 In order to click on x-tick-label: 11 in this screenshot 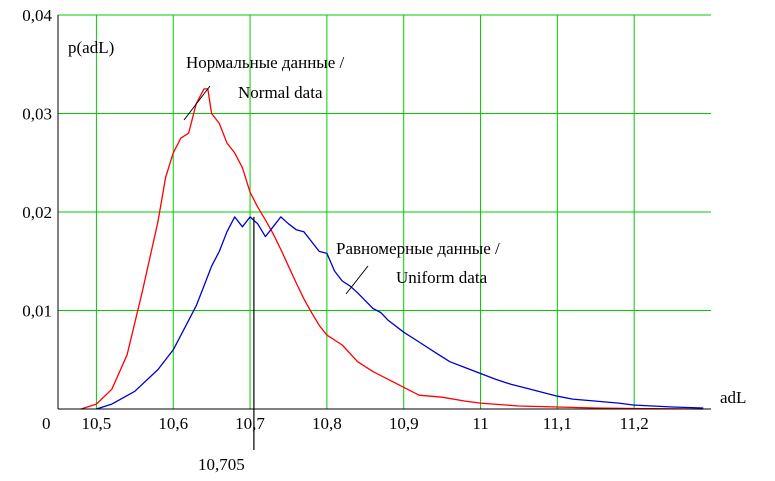, I will do `click(480, 423)`.